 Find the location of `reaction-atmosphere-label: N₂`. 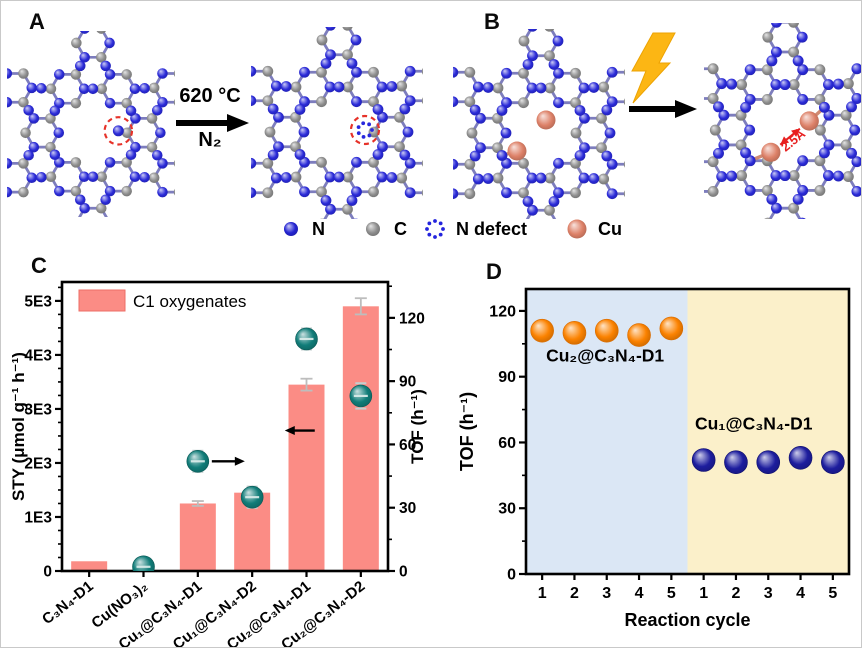

reaction-atmosphere-label: N₂ is located at coordinates (210, 140).